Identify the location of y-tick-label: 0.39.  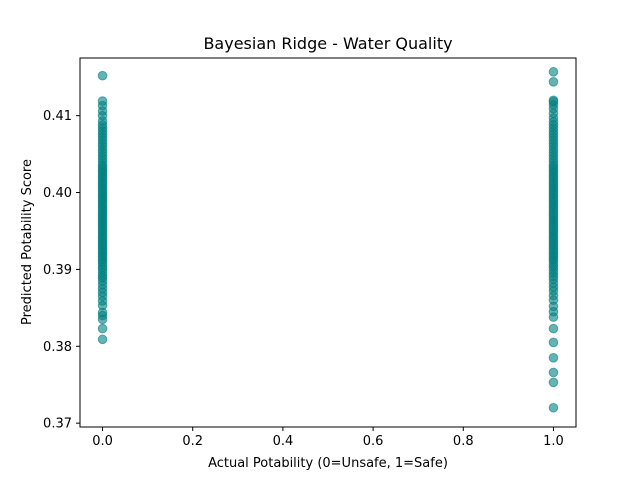
(57, 270).